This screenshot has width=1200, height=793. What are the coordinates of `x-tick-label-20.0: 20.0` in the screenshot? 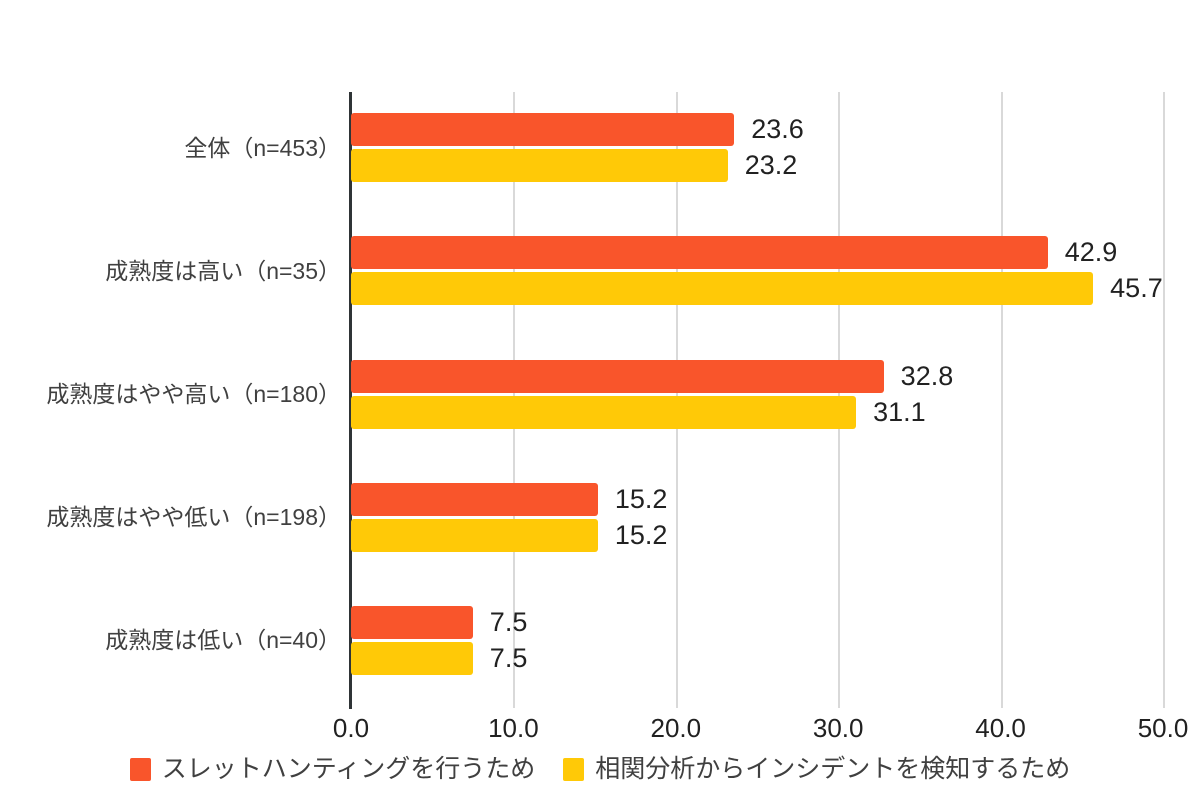 It's located at (676, 728).